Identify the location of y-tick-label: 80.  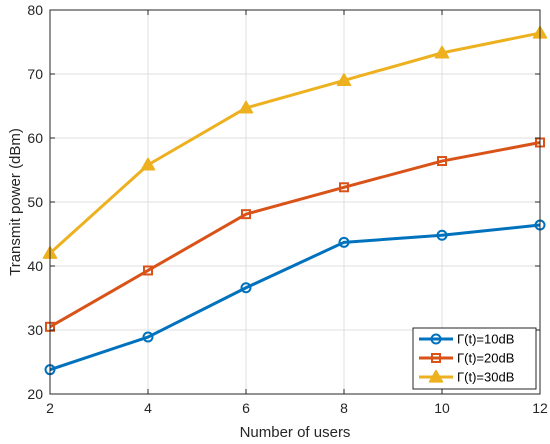
(35, 10).